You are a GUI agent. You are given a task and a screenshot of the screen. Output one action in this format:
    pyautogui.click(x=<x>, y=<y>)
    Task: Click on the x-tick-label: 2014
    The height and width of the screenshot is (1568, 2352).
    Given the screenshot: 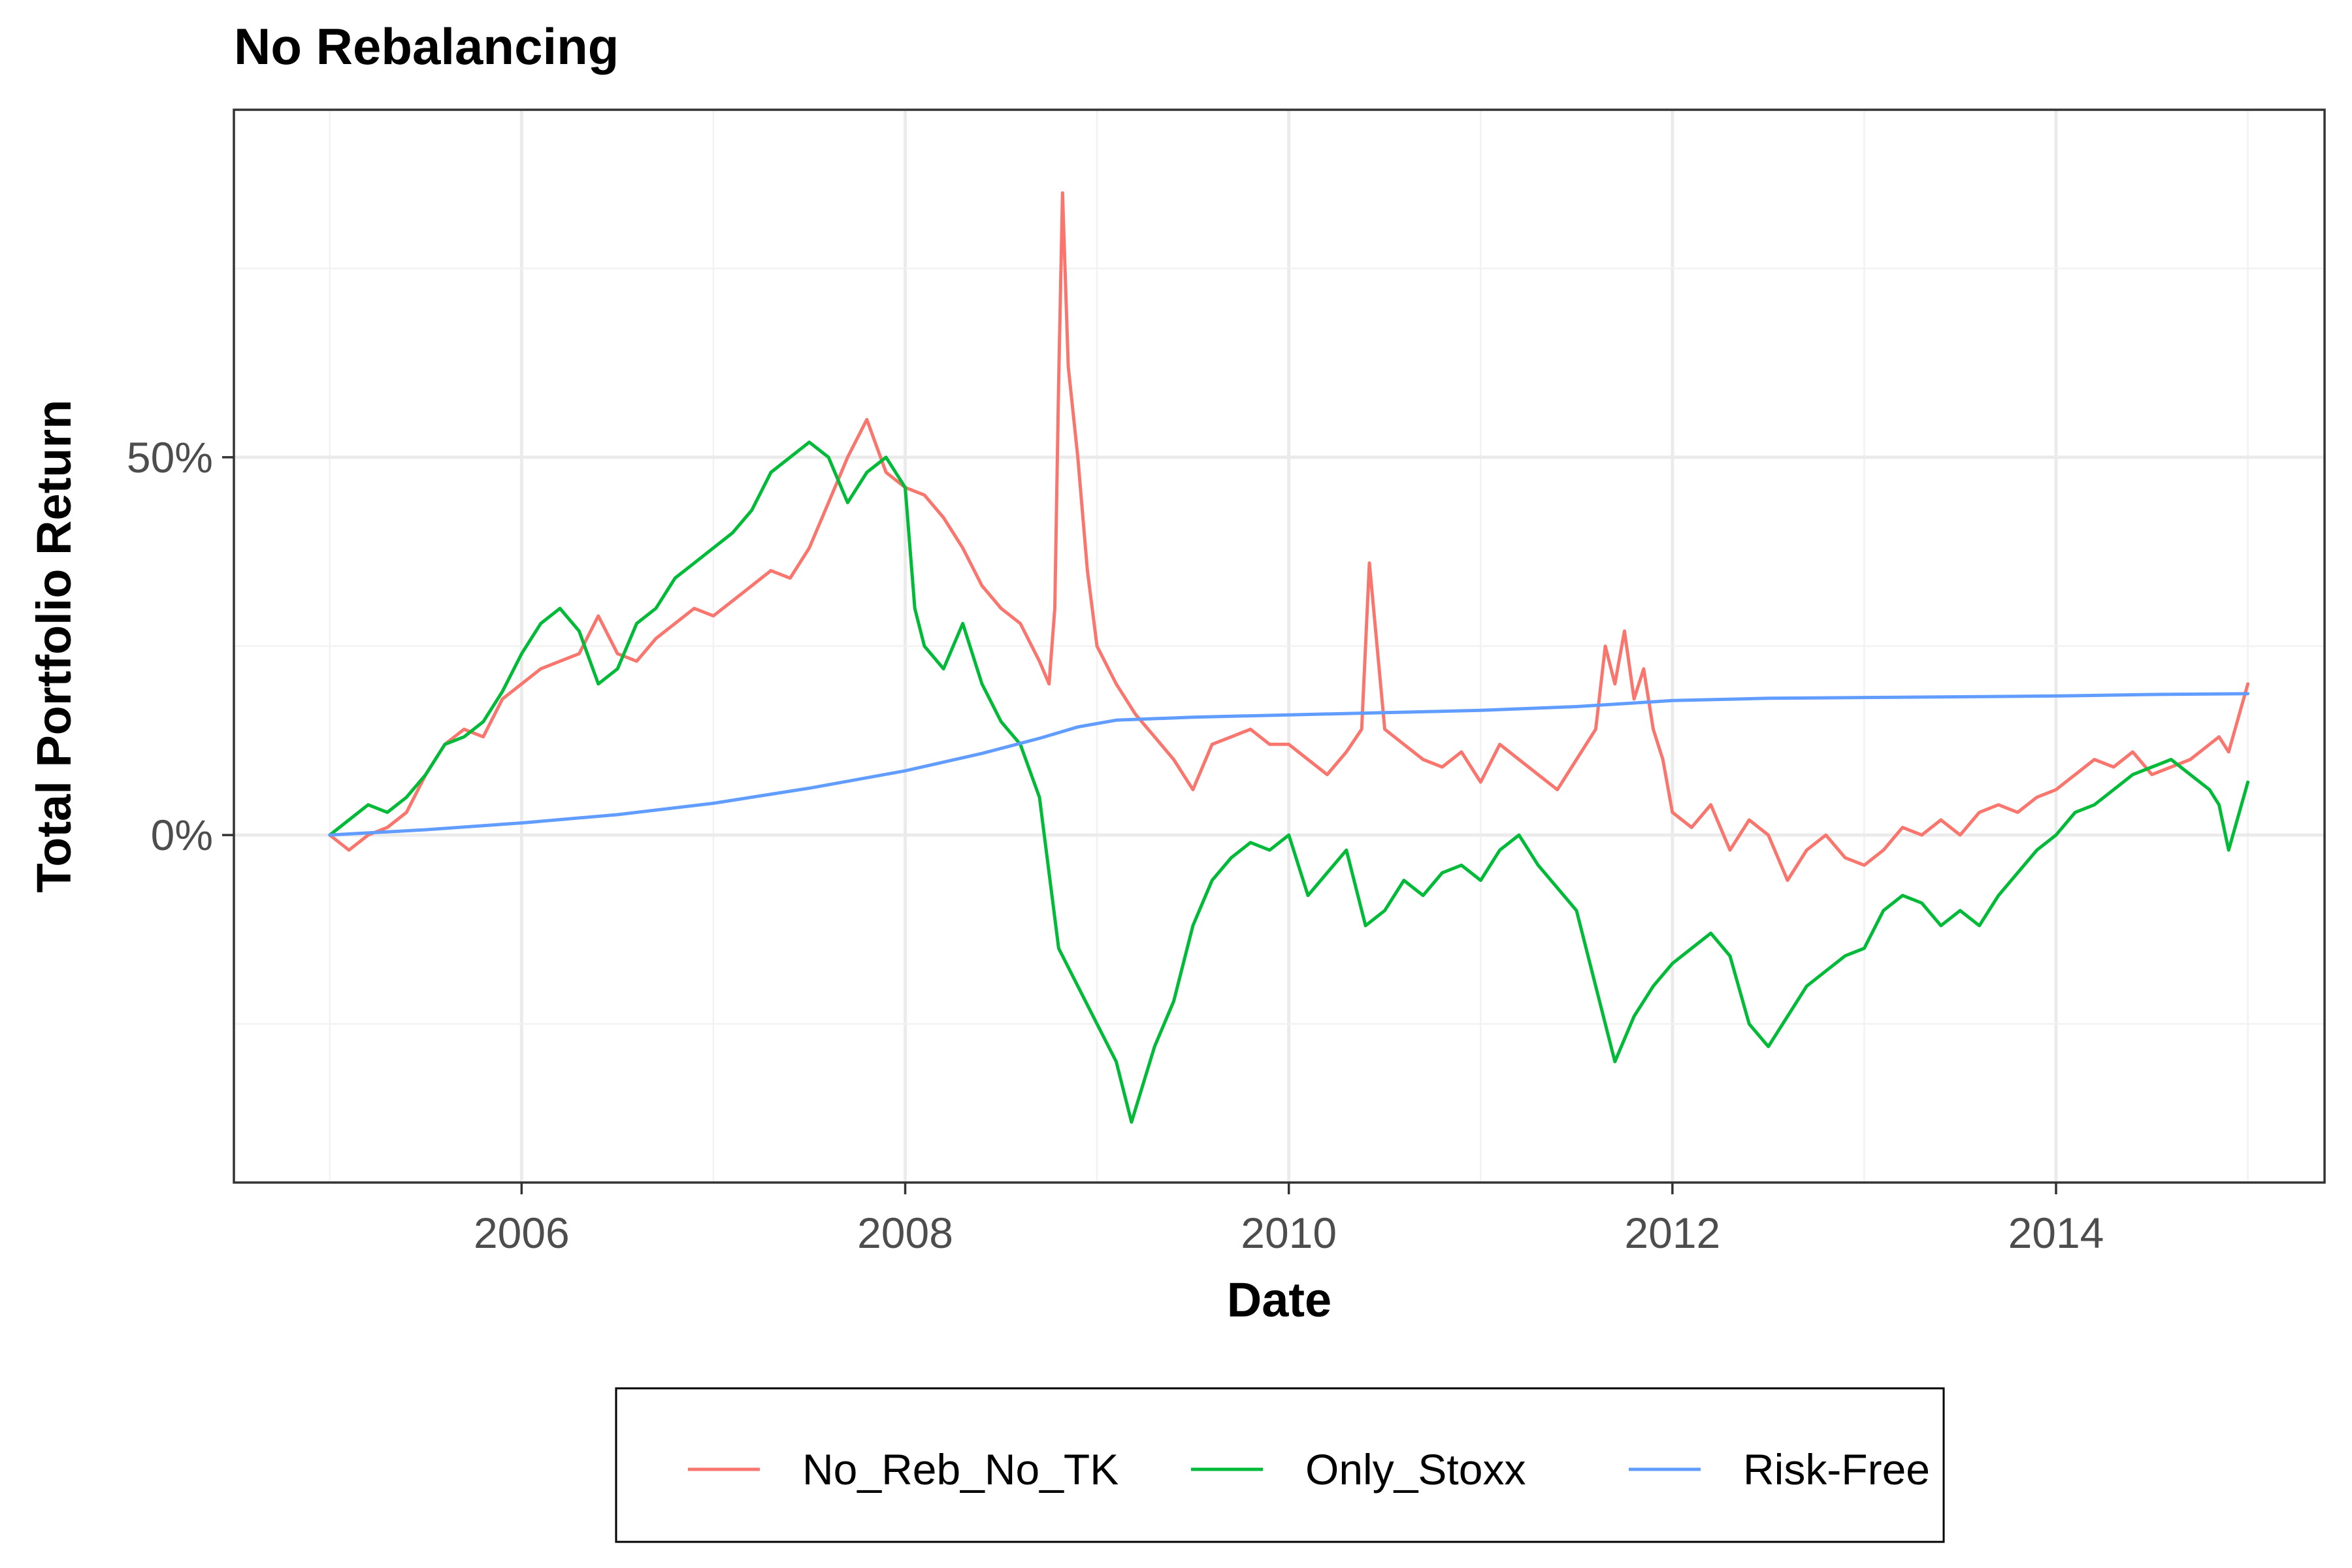 What is the action you would take?
    pyautogui.click(x=2056, y=1233)
    